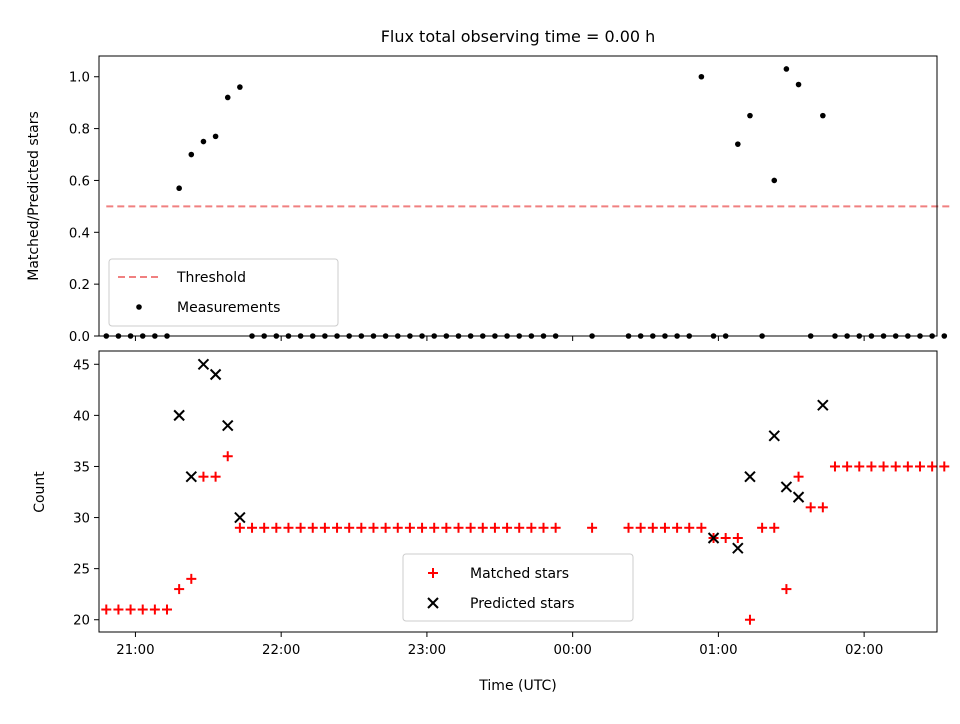 This screenshot has width=960, height=724. Describe the element at coordinates (517, 686) in the screenshot. I see `bottom-x-axis-label: Time (UTC)` at that location.